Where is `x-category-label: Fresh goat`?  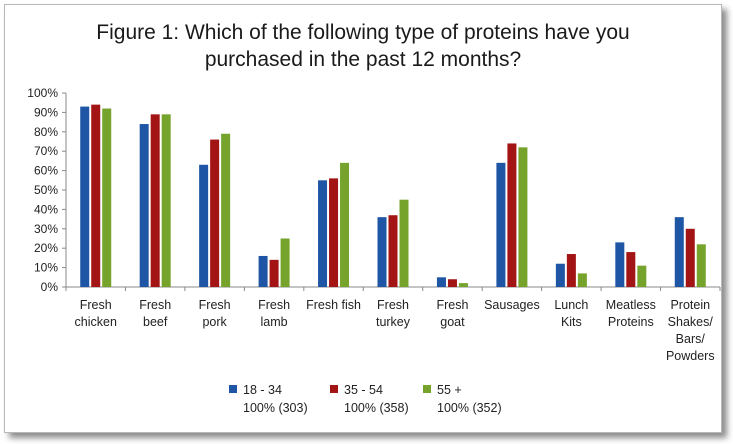
x-category-label: Fresh goat is located at coordinates (452, 313).